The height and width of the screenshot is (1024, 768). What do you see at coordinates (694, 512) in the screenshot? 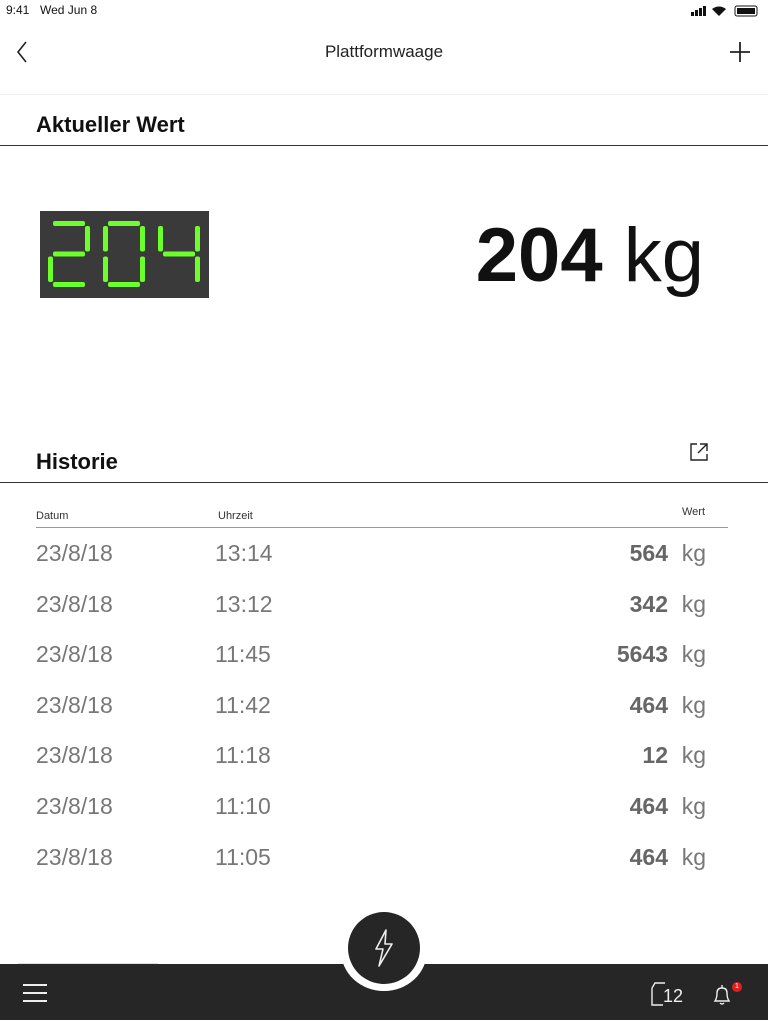
I see `column-header-value: Wert` at bounding box center [694, 512].